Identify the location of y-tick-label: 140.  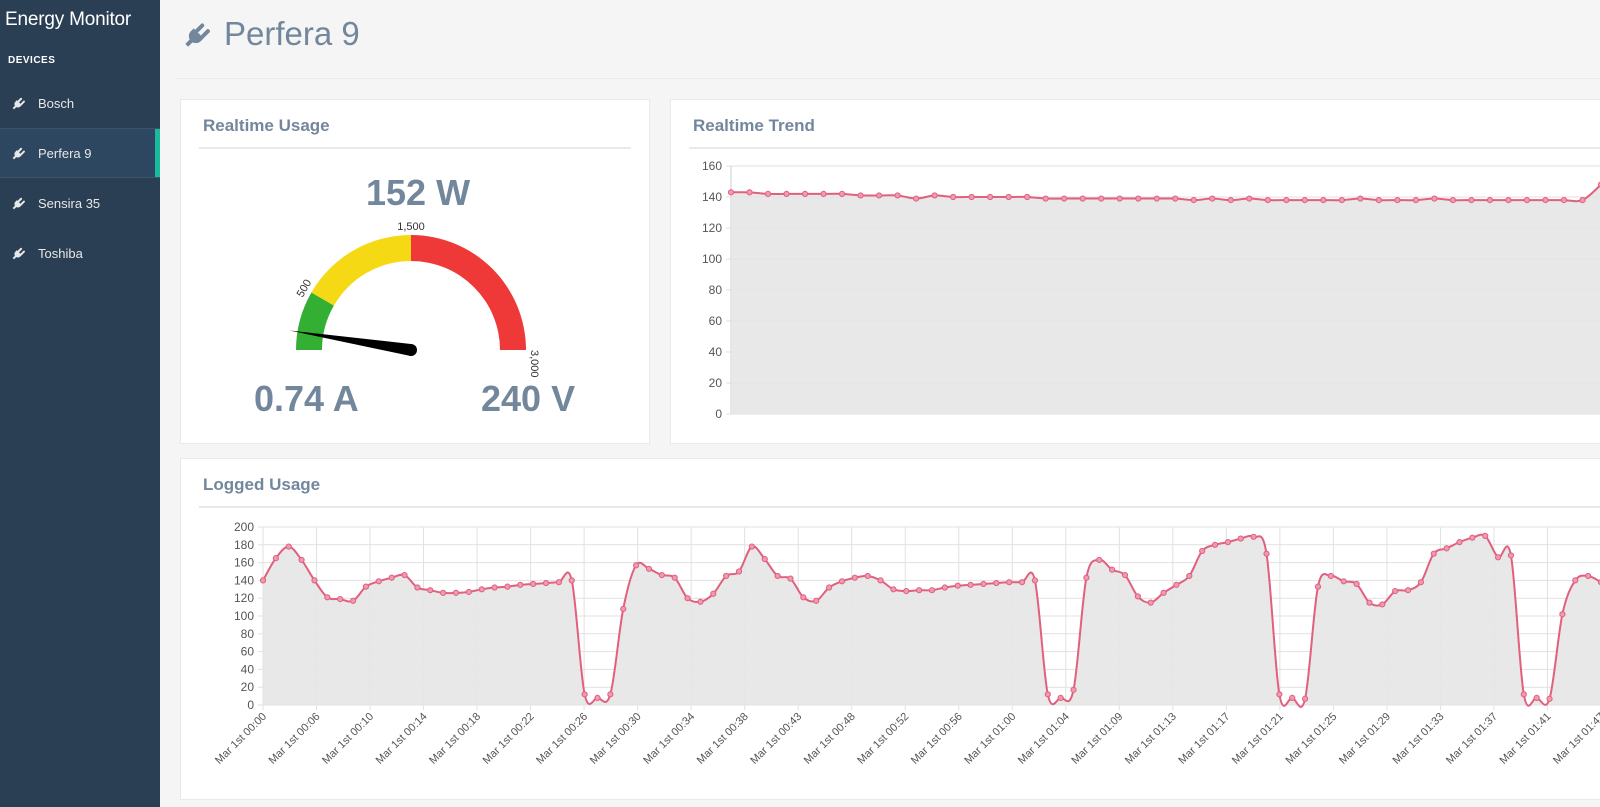
(244, 580).